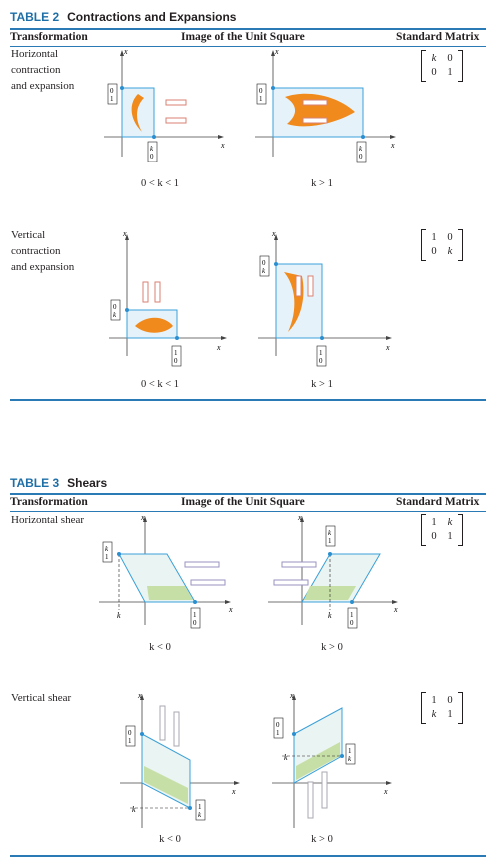 The image size is (493, 865). I want to click on caption-v-expansion: k > 1, so click(322, 384).